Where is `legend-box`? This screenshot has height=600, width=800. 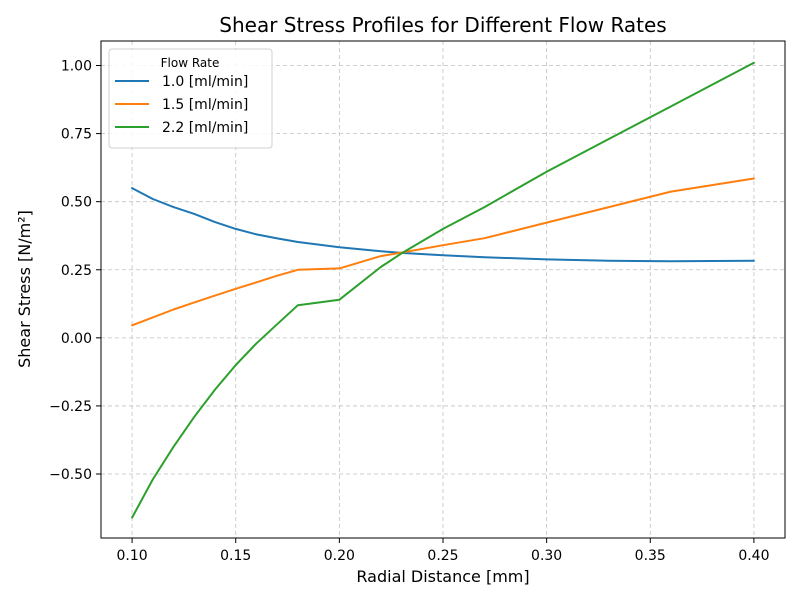
legend-box is located at coordinates (190, 98).